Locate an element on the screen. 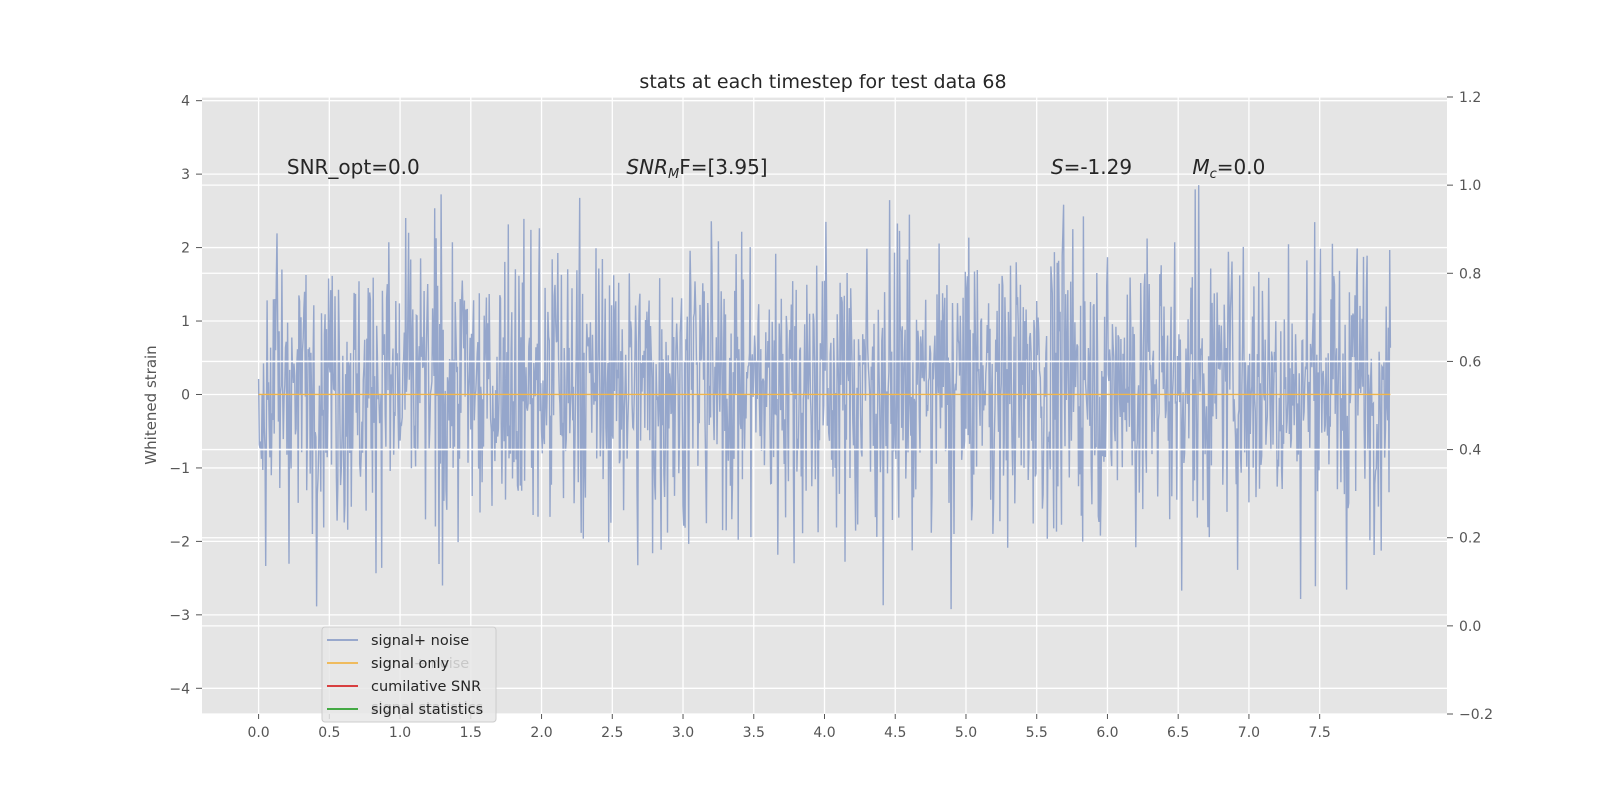  x-tick-label-13: 6.5 is located at coordinates (1178, 733).